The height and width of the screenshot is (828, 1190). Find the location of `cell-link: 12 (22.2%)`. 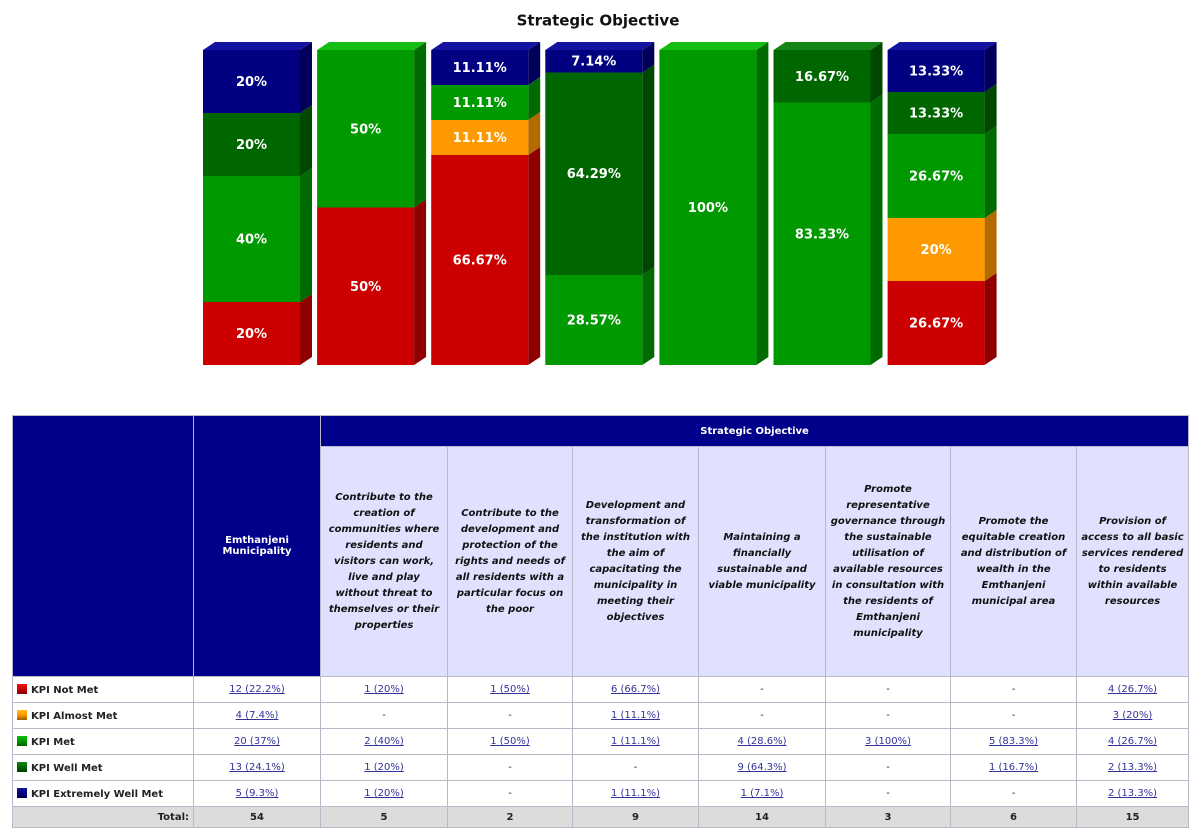

cell-link: 12 (22.2%) is located at coordinates (257, 689).